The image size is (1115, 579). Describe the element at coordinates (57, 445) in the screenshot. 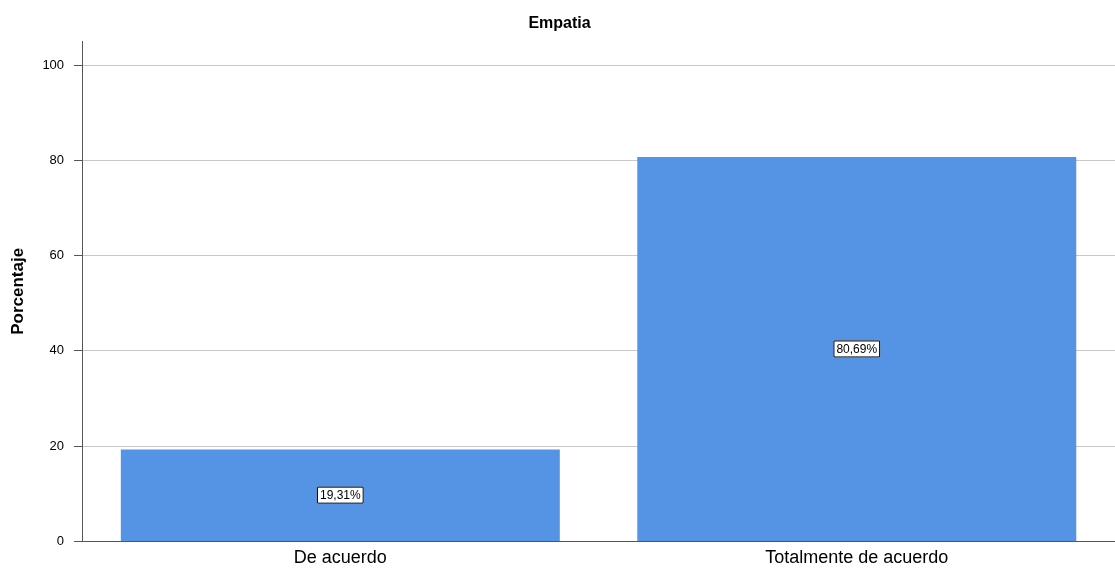

I see `y-tick-label: 20` at that location.